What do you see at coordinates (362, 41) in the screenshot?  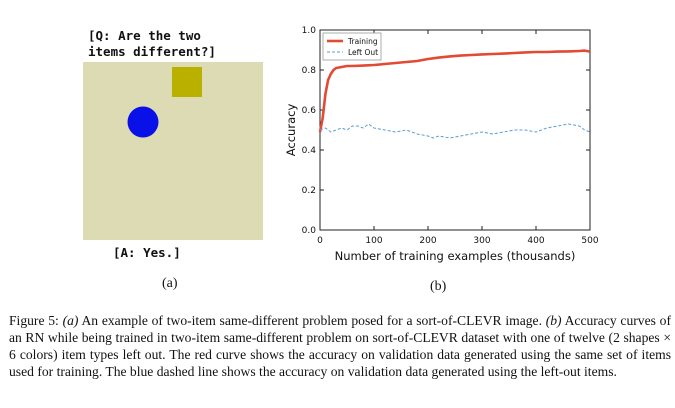 I see `legend-label: Training` at bounding box center [362, 41].